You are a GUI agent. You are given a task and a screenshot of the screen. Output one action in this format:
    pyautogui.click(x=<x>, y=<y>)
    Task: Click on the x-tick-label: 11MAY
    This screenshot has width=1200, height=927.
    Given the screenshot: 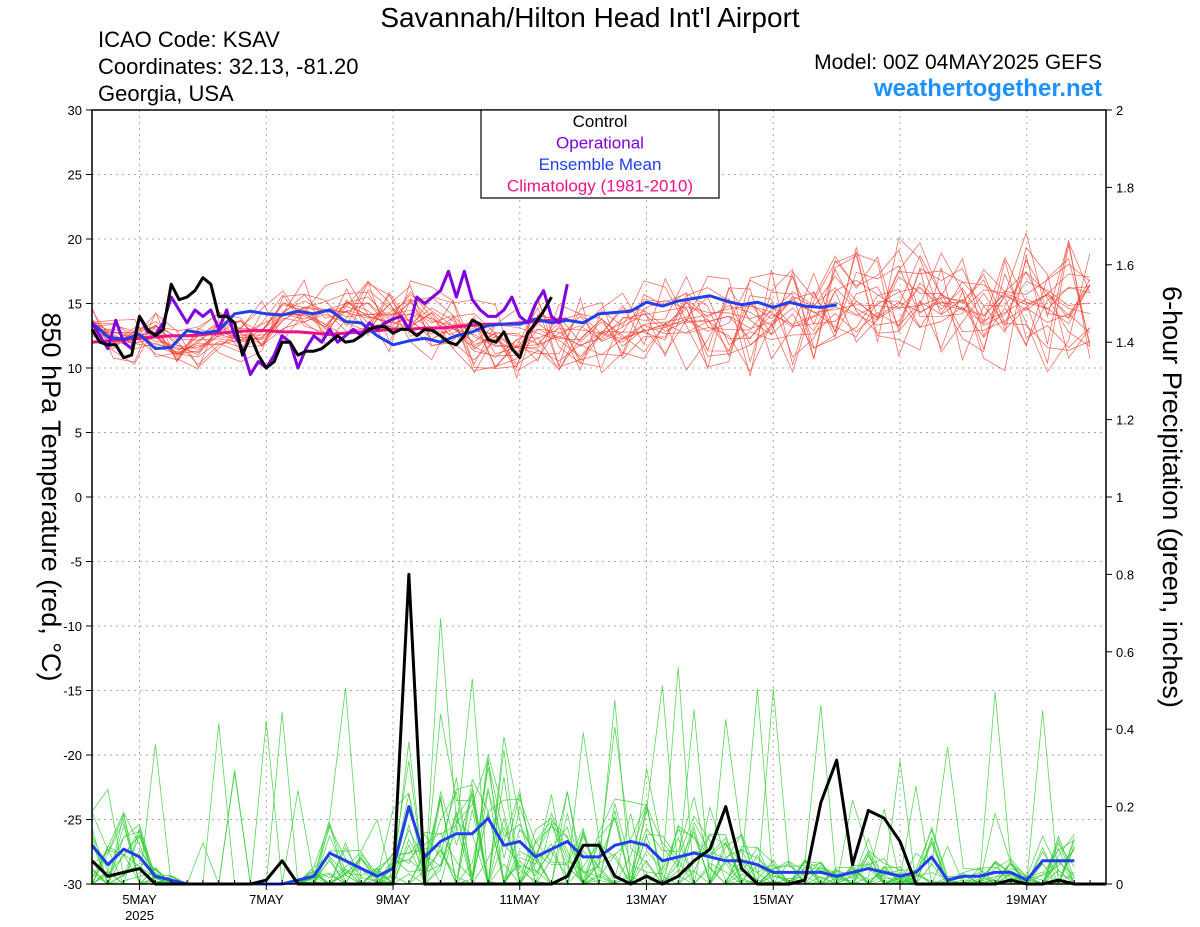 What is the action you would take?
    pyautogui.click(x=519, y=899)
    